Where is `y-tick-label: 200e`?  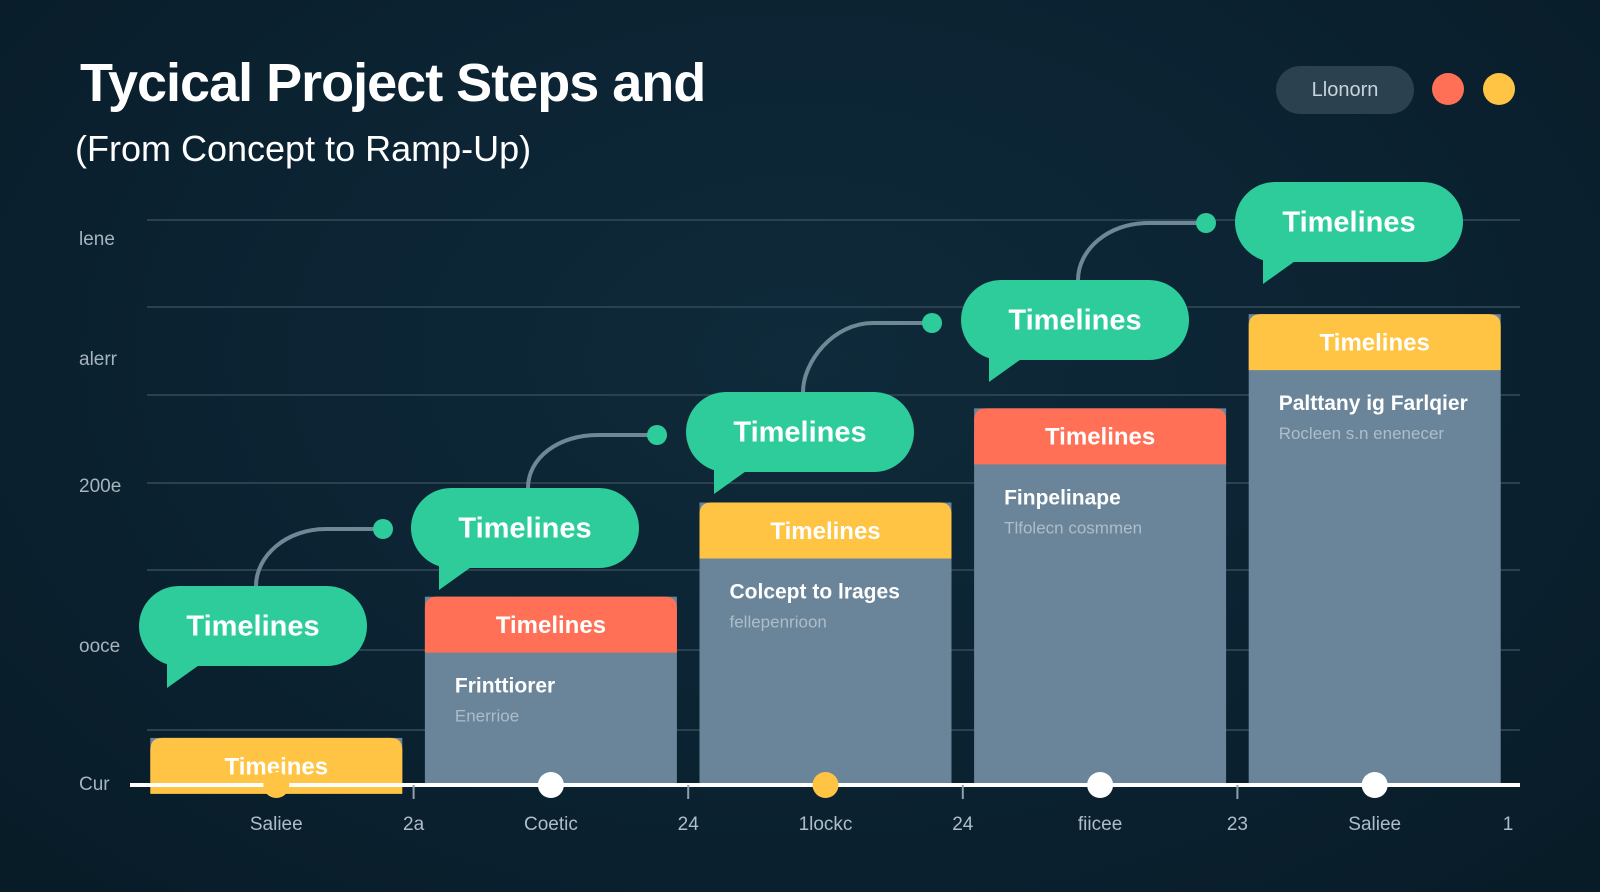 y-tick-label: 200e is located at coordinates (100, 486).